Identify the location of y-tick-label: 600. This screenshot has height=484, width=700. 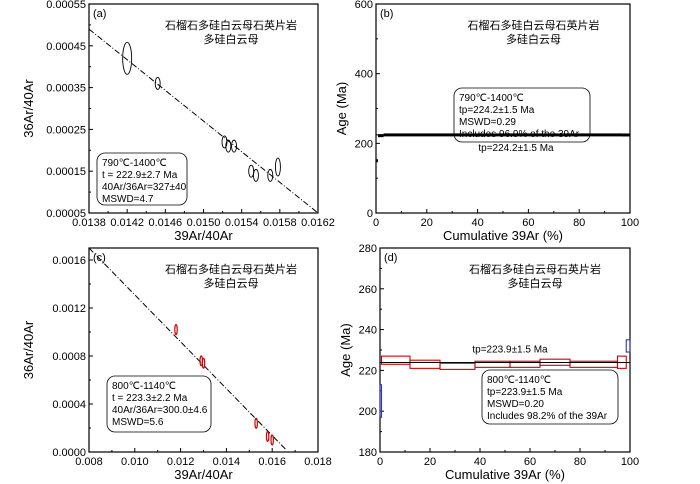
(364, 5).